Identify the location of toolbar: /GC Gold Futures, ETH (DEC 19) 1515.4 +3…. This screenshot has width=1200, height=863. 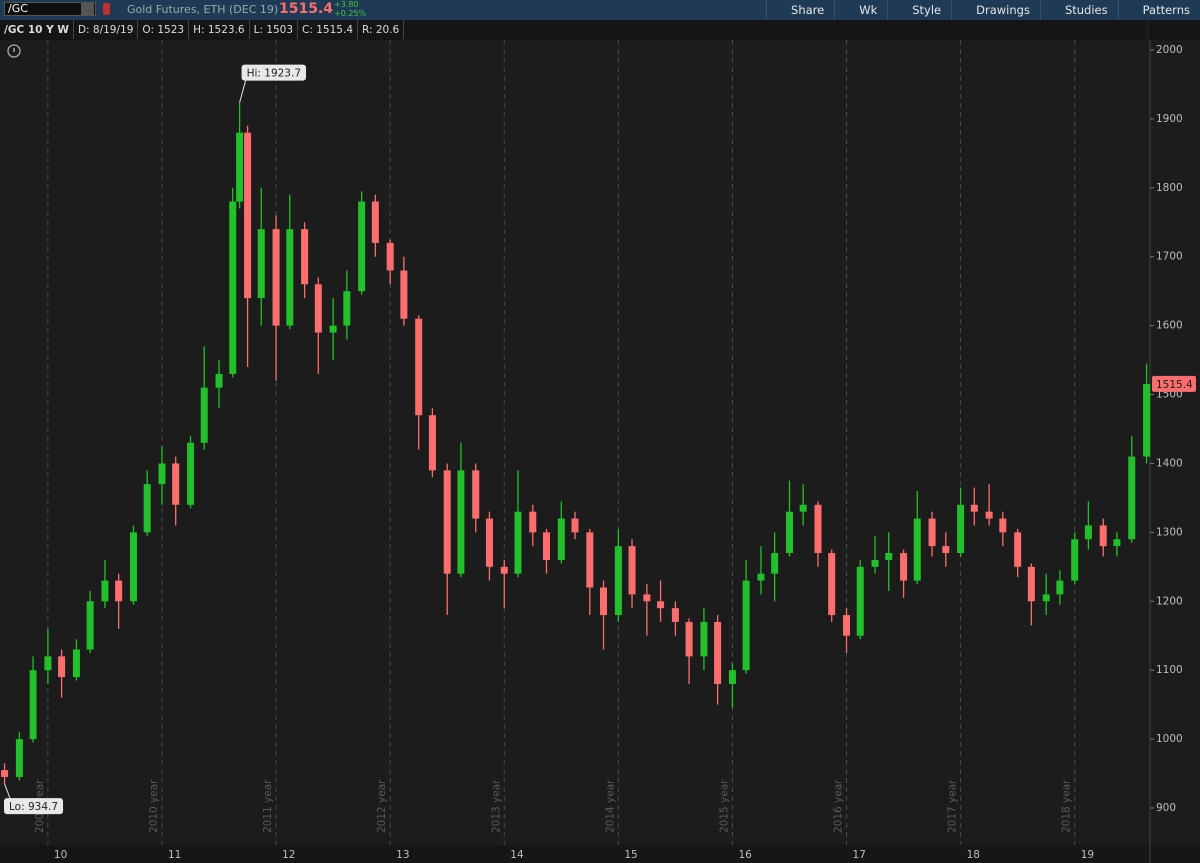
(600, 10).